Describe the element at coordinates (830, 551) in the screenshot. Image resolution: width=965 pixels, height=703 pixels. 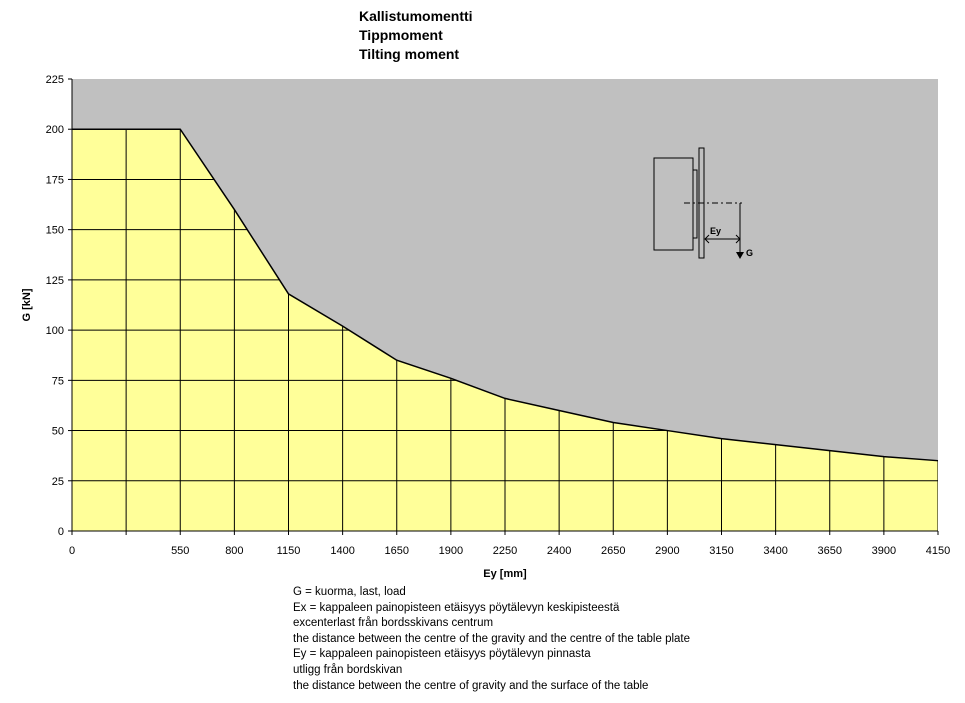
I see `x-tick-label: 3650` at that location.